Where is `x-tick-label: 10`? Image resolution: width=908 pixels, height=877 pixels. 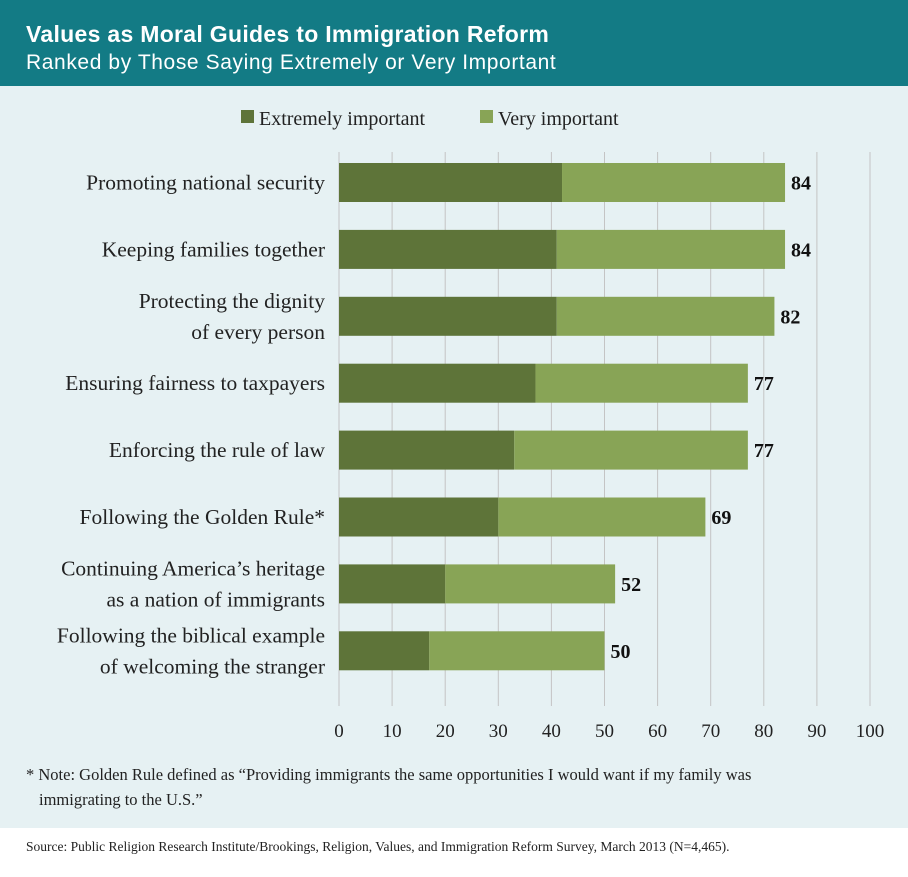
x-tick-label: 10 is located at coordinates (392, 731).